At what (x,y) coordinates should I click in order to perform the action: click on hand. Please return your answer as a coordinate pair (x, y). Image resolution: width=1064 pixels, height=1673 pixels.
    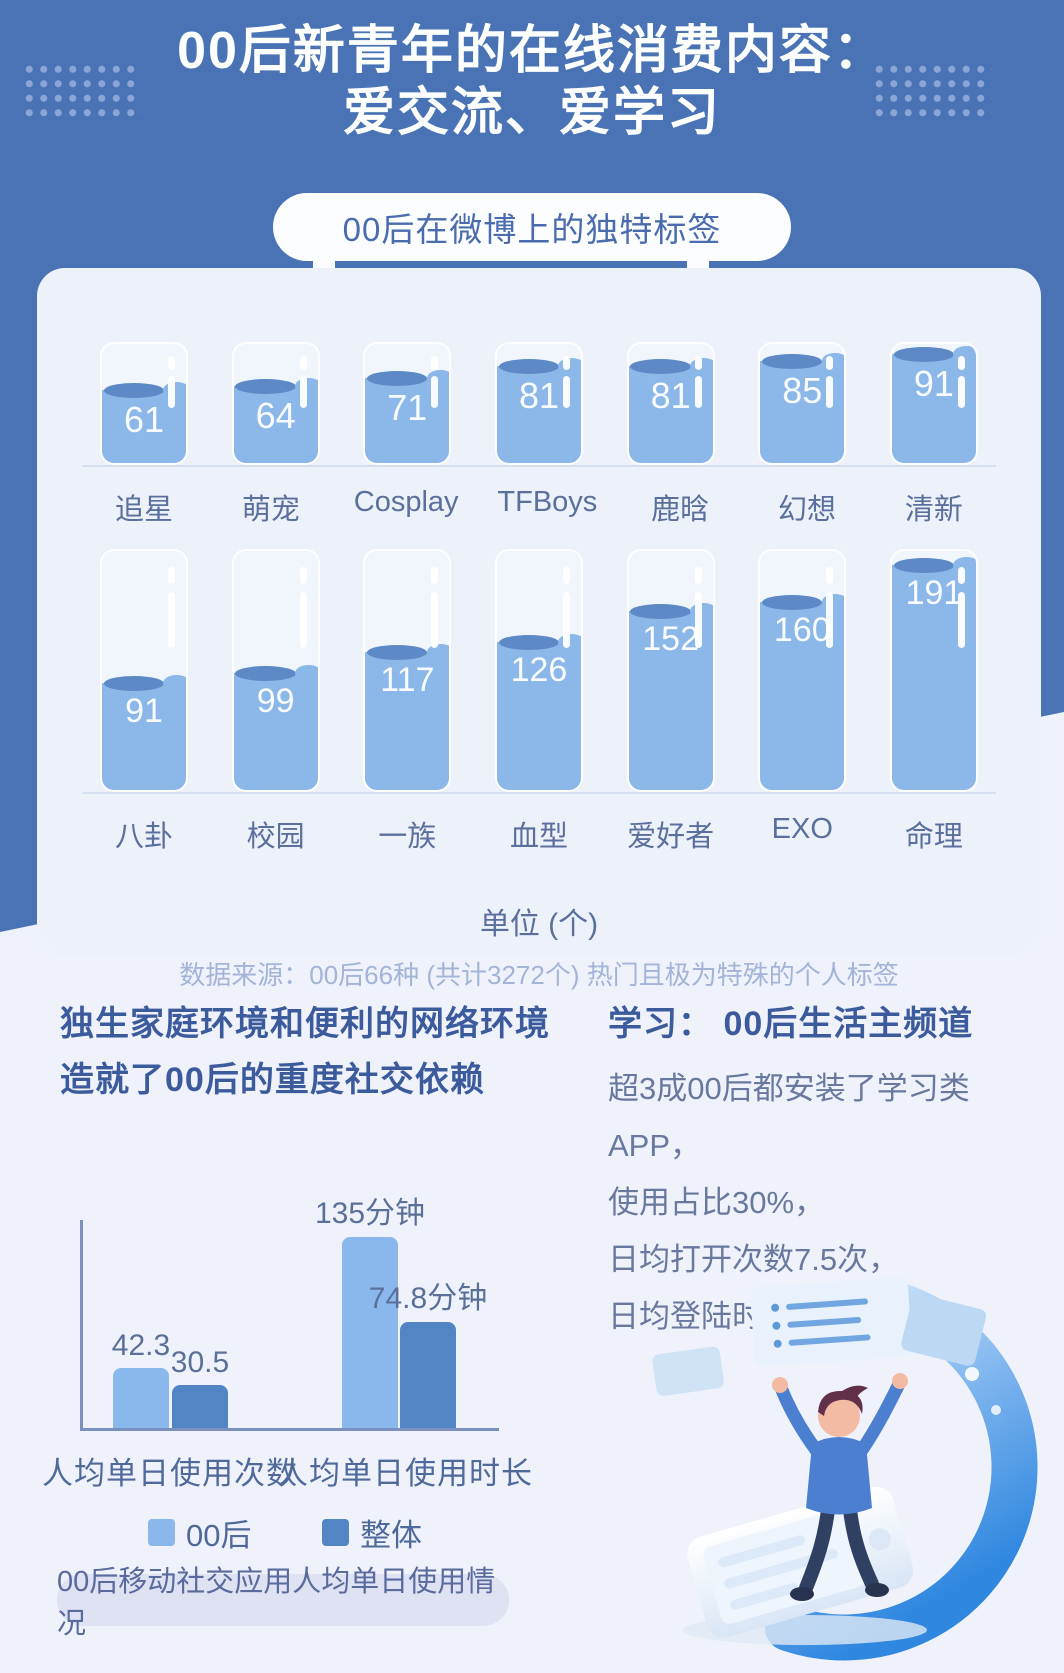
    Looking at the image, I should click on (900, 1381).